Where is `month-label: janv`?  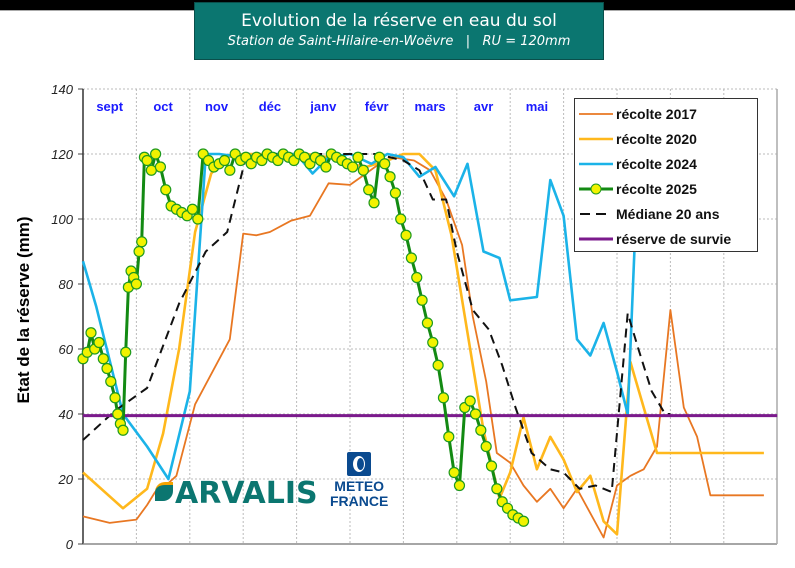 month-label: janv is located at coordinates (323, 106).